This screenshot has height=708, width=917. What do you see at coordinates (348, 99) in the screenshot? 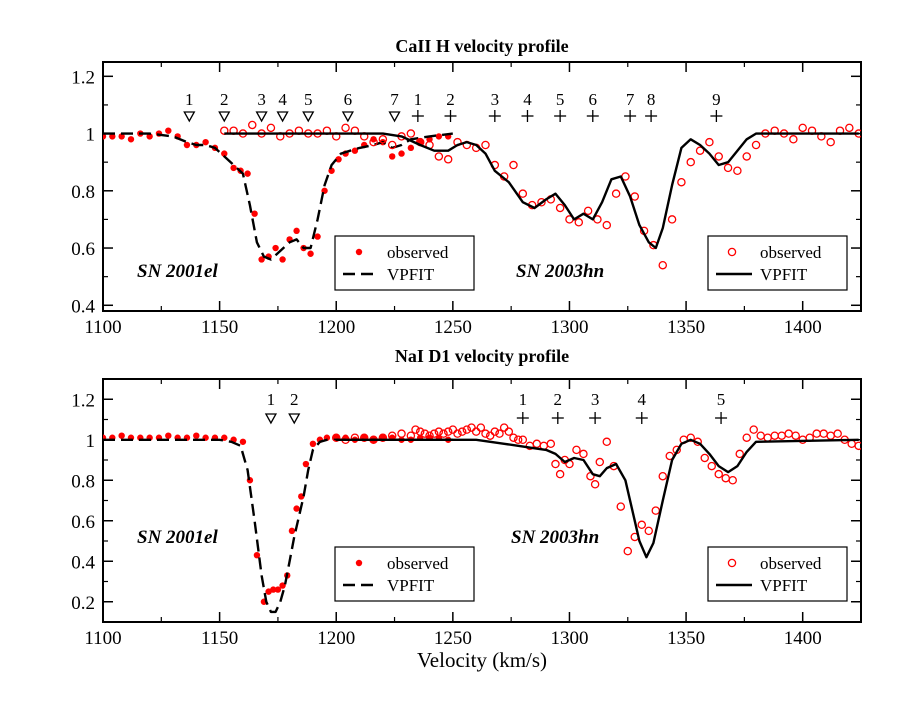
I see `p1-component-label: 6` at bounding box center [348, 99].